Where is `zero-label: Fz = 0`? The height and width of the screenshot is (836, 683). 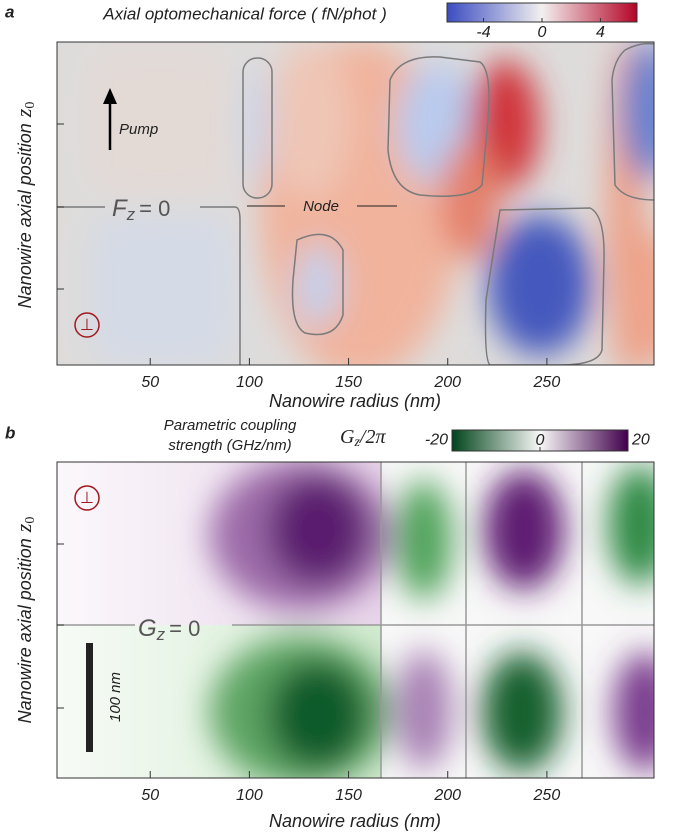
zero-label: Fz = 0 is located at coordinates (141, 209).